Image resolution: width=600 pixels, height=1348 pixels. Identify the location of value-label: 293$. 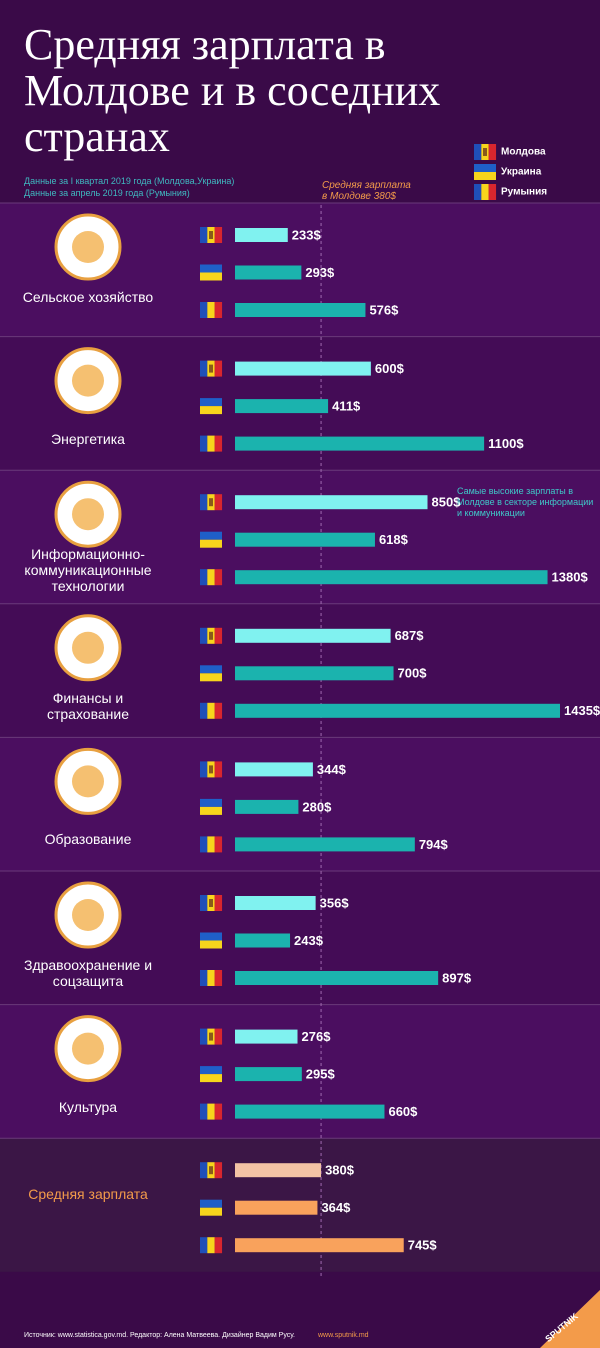
(320, 272).